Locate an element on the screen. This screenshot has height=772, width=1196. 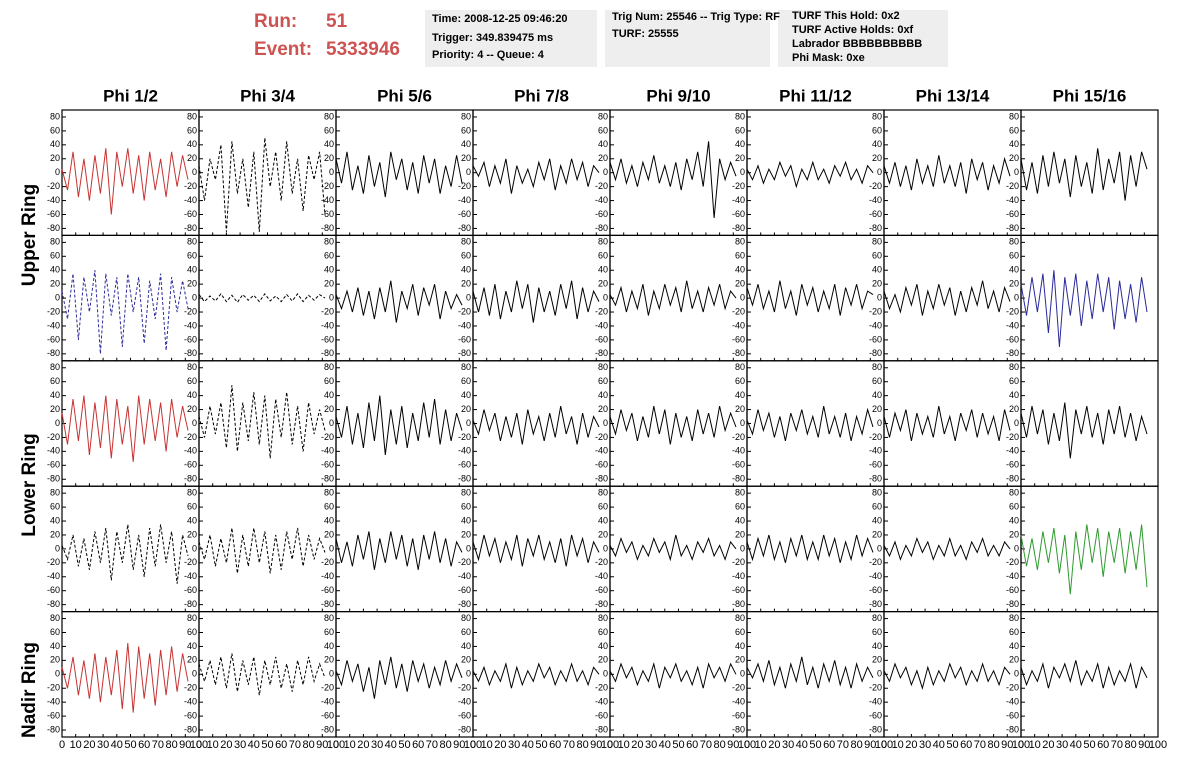
ring-label: Nadir Ring is located at coordinates (29, 690).